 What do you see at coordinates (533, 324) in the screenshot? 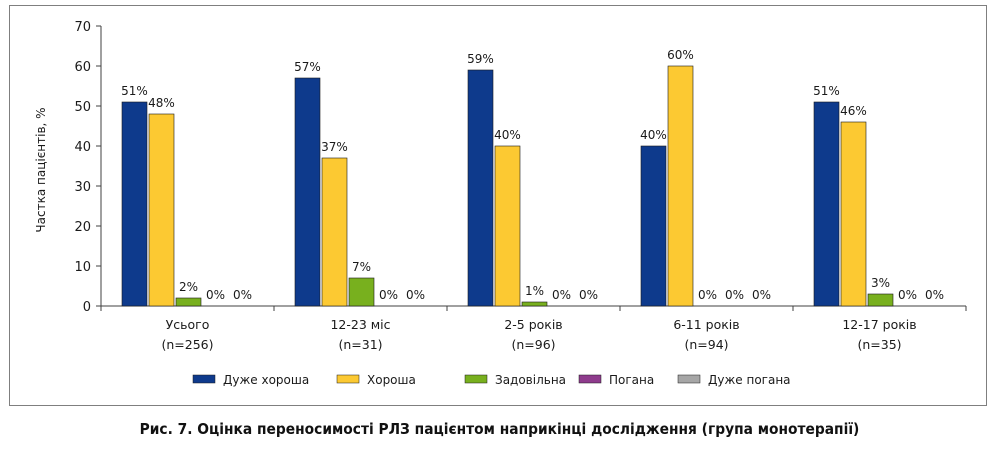
I see `x-tick-label: 2-5 років` at bounding box center [533, 324].